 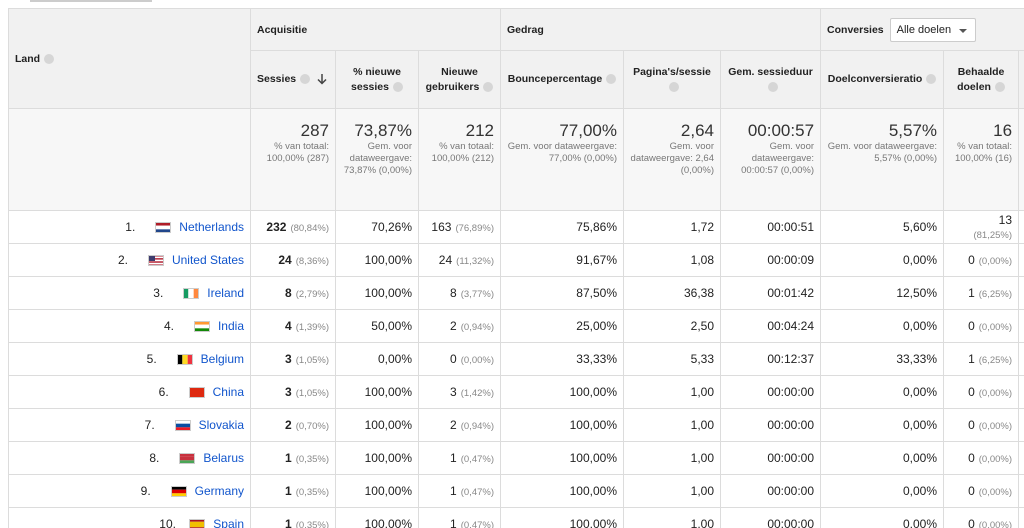 I want to click on column-header-cut, so click(x=1021, y=79).